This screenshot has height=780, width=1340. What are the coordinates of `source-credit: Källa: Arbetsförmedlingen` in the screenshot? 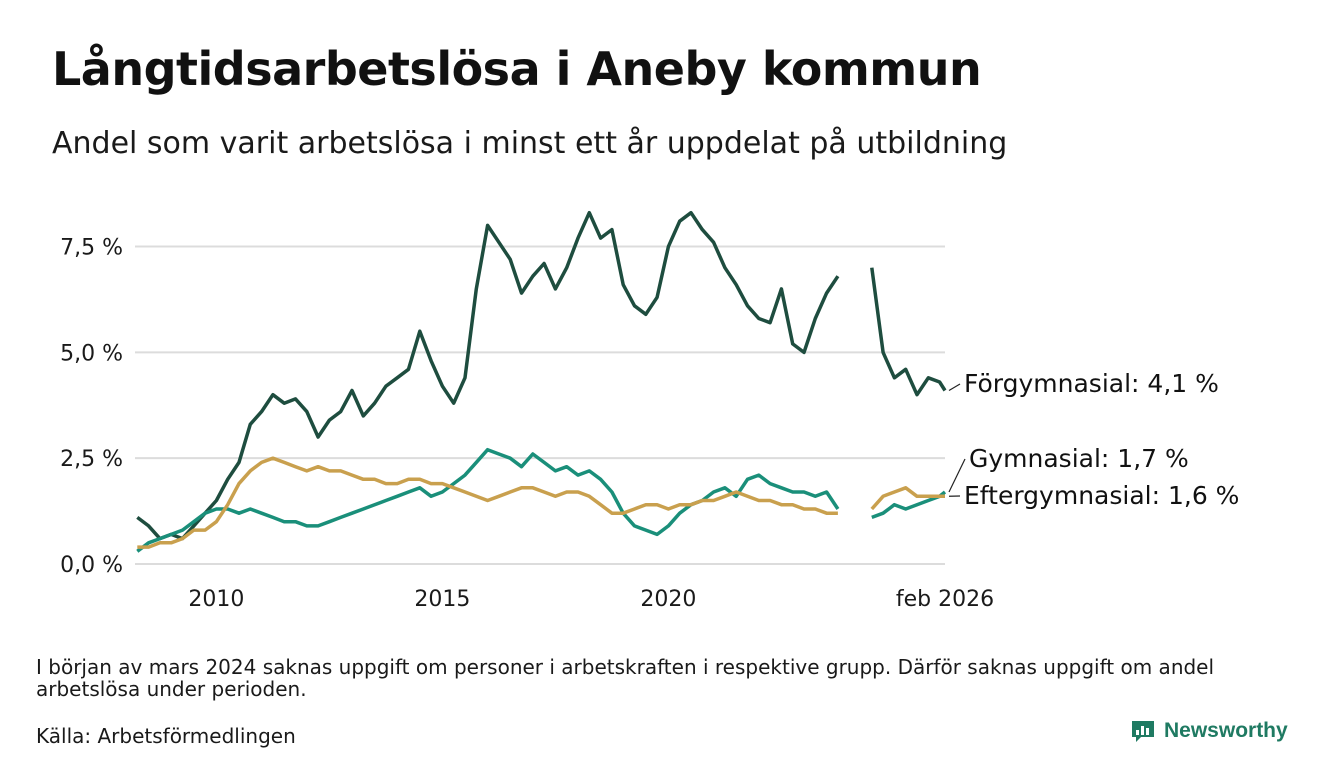 It's located at (166, 736).